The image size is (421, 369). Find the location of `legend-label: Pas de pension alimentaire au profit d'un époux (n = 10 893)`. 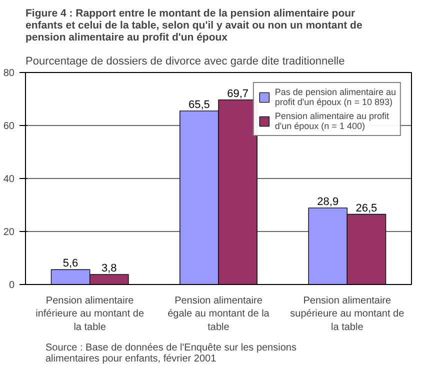

legend-label: Pas de pension alimentaire au profit d'un époux (n = 10 893) is located at coordinates (335, 97).